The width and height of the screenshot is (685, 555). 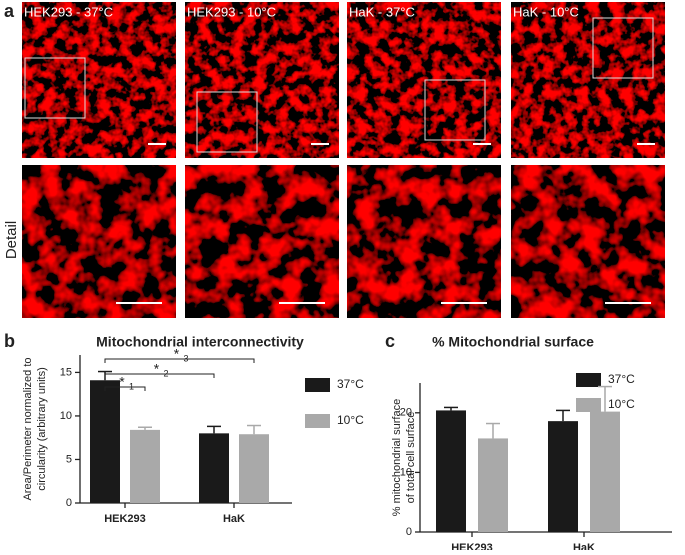 What do you see at coordinates (382, 11) in the screenshot?
I see `image-label: HaK - 37°C` at bounding box center [382, 11].